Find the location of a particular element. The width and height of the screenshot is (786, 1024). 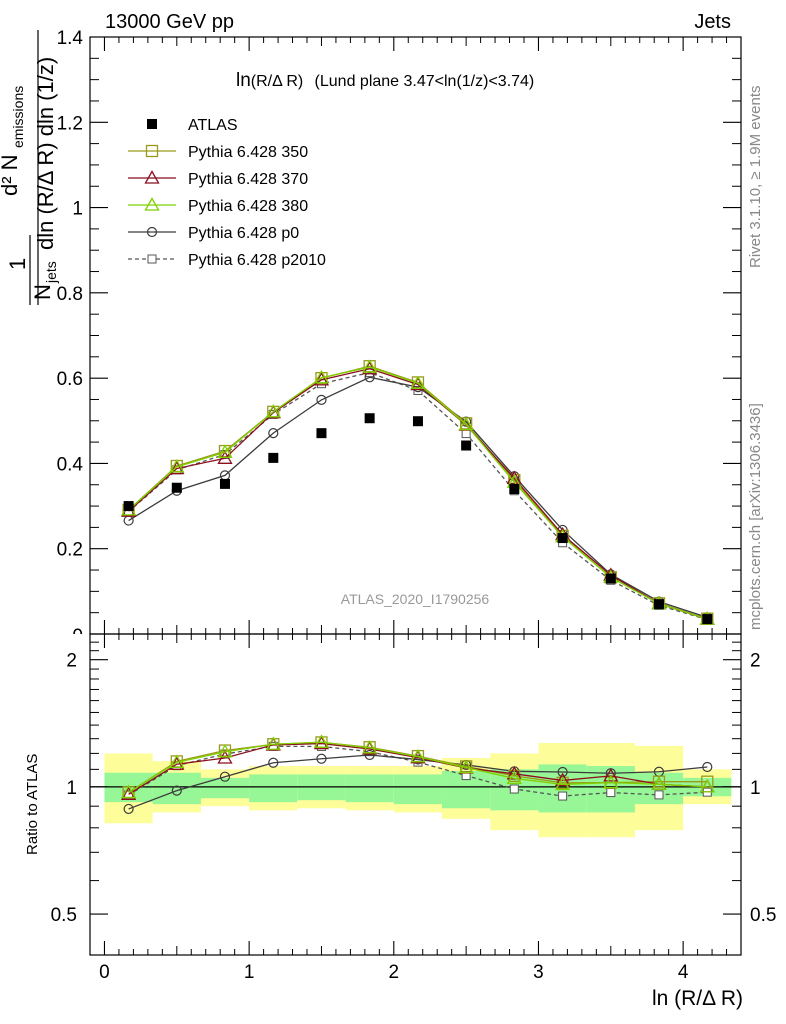

legend-label: Pythia 6.428 370 is located at coordinates (248, 179).